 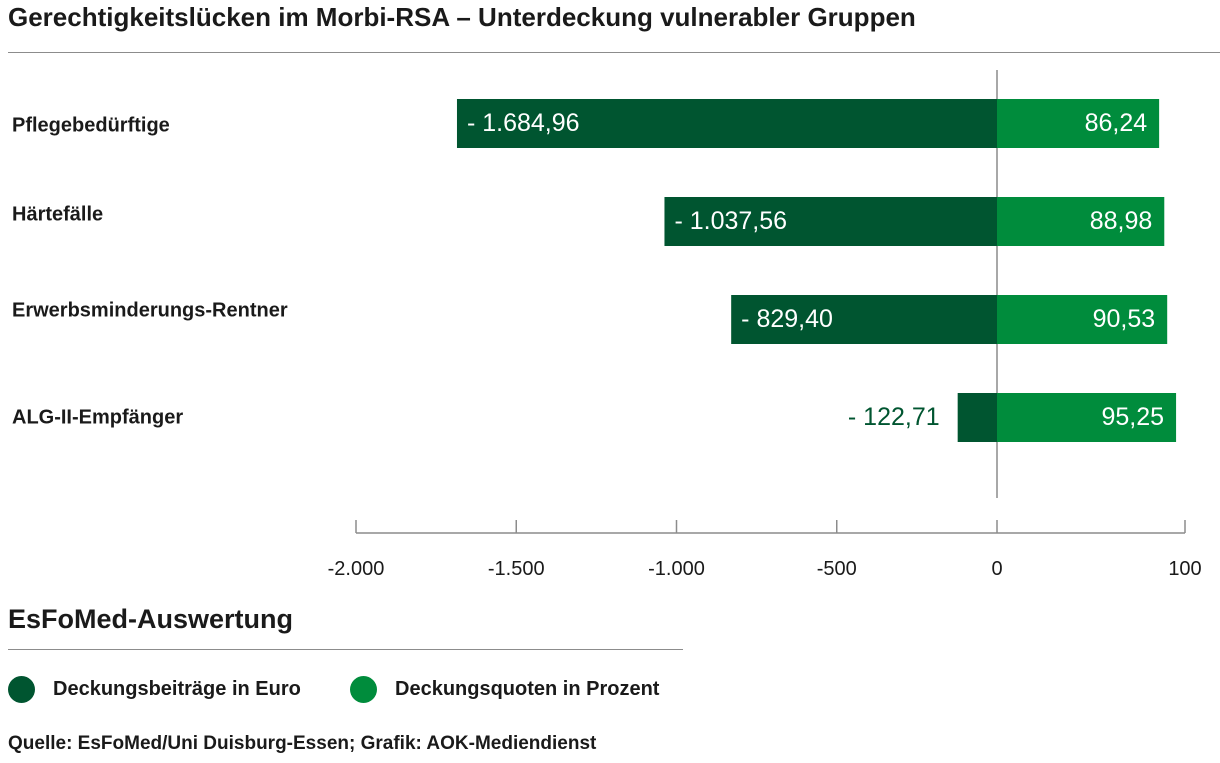 What do you see at coordinates (516, 569) in the screenshot?
I see `x-tick-label-1: -1.500` at bounding box center [516, 569].